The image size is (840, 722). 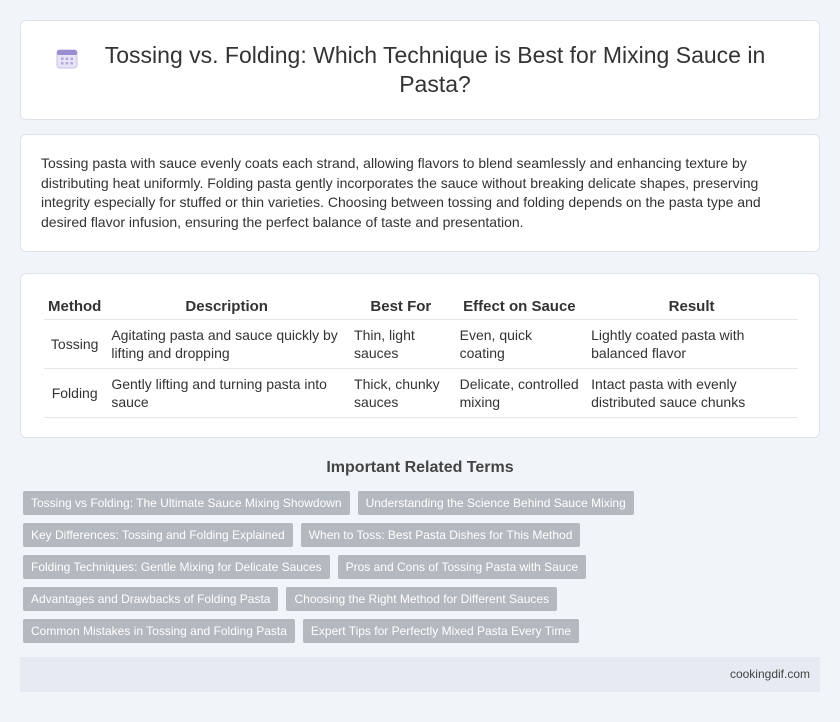 What do you see at coordinates (420, 467) in the screenshot?
I see `related-terms-heading: Important Related Terms` at bounding box center [420, 467].